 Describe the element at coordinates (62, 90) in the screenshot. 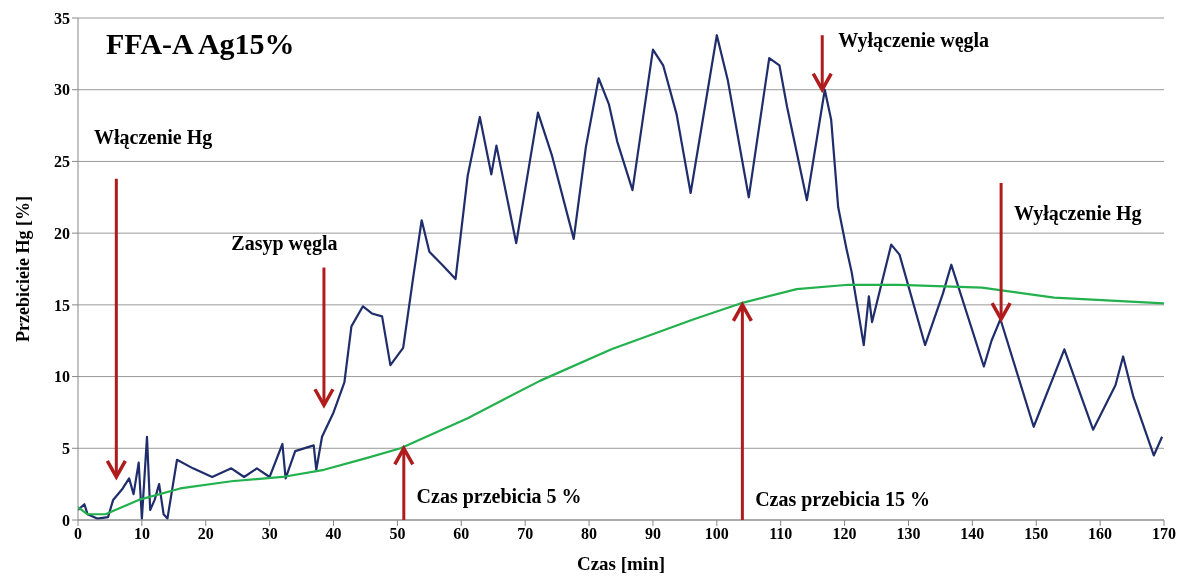

I see `y-tick-label: 30` at that location.